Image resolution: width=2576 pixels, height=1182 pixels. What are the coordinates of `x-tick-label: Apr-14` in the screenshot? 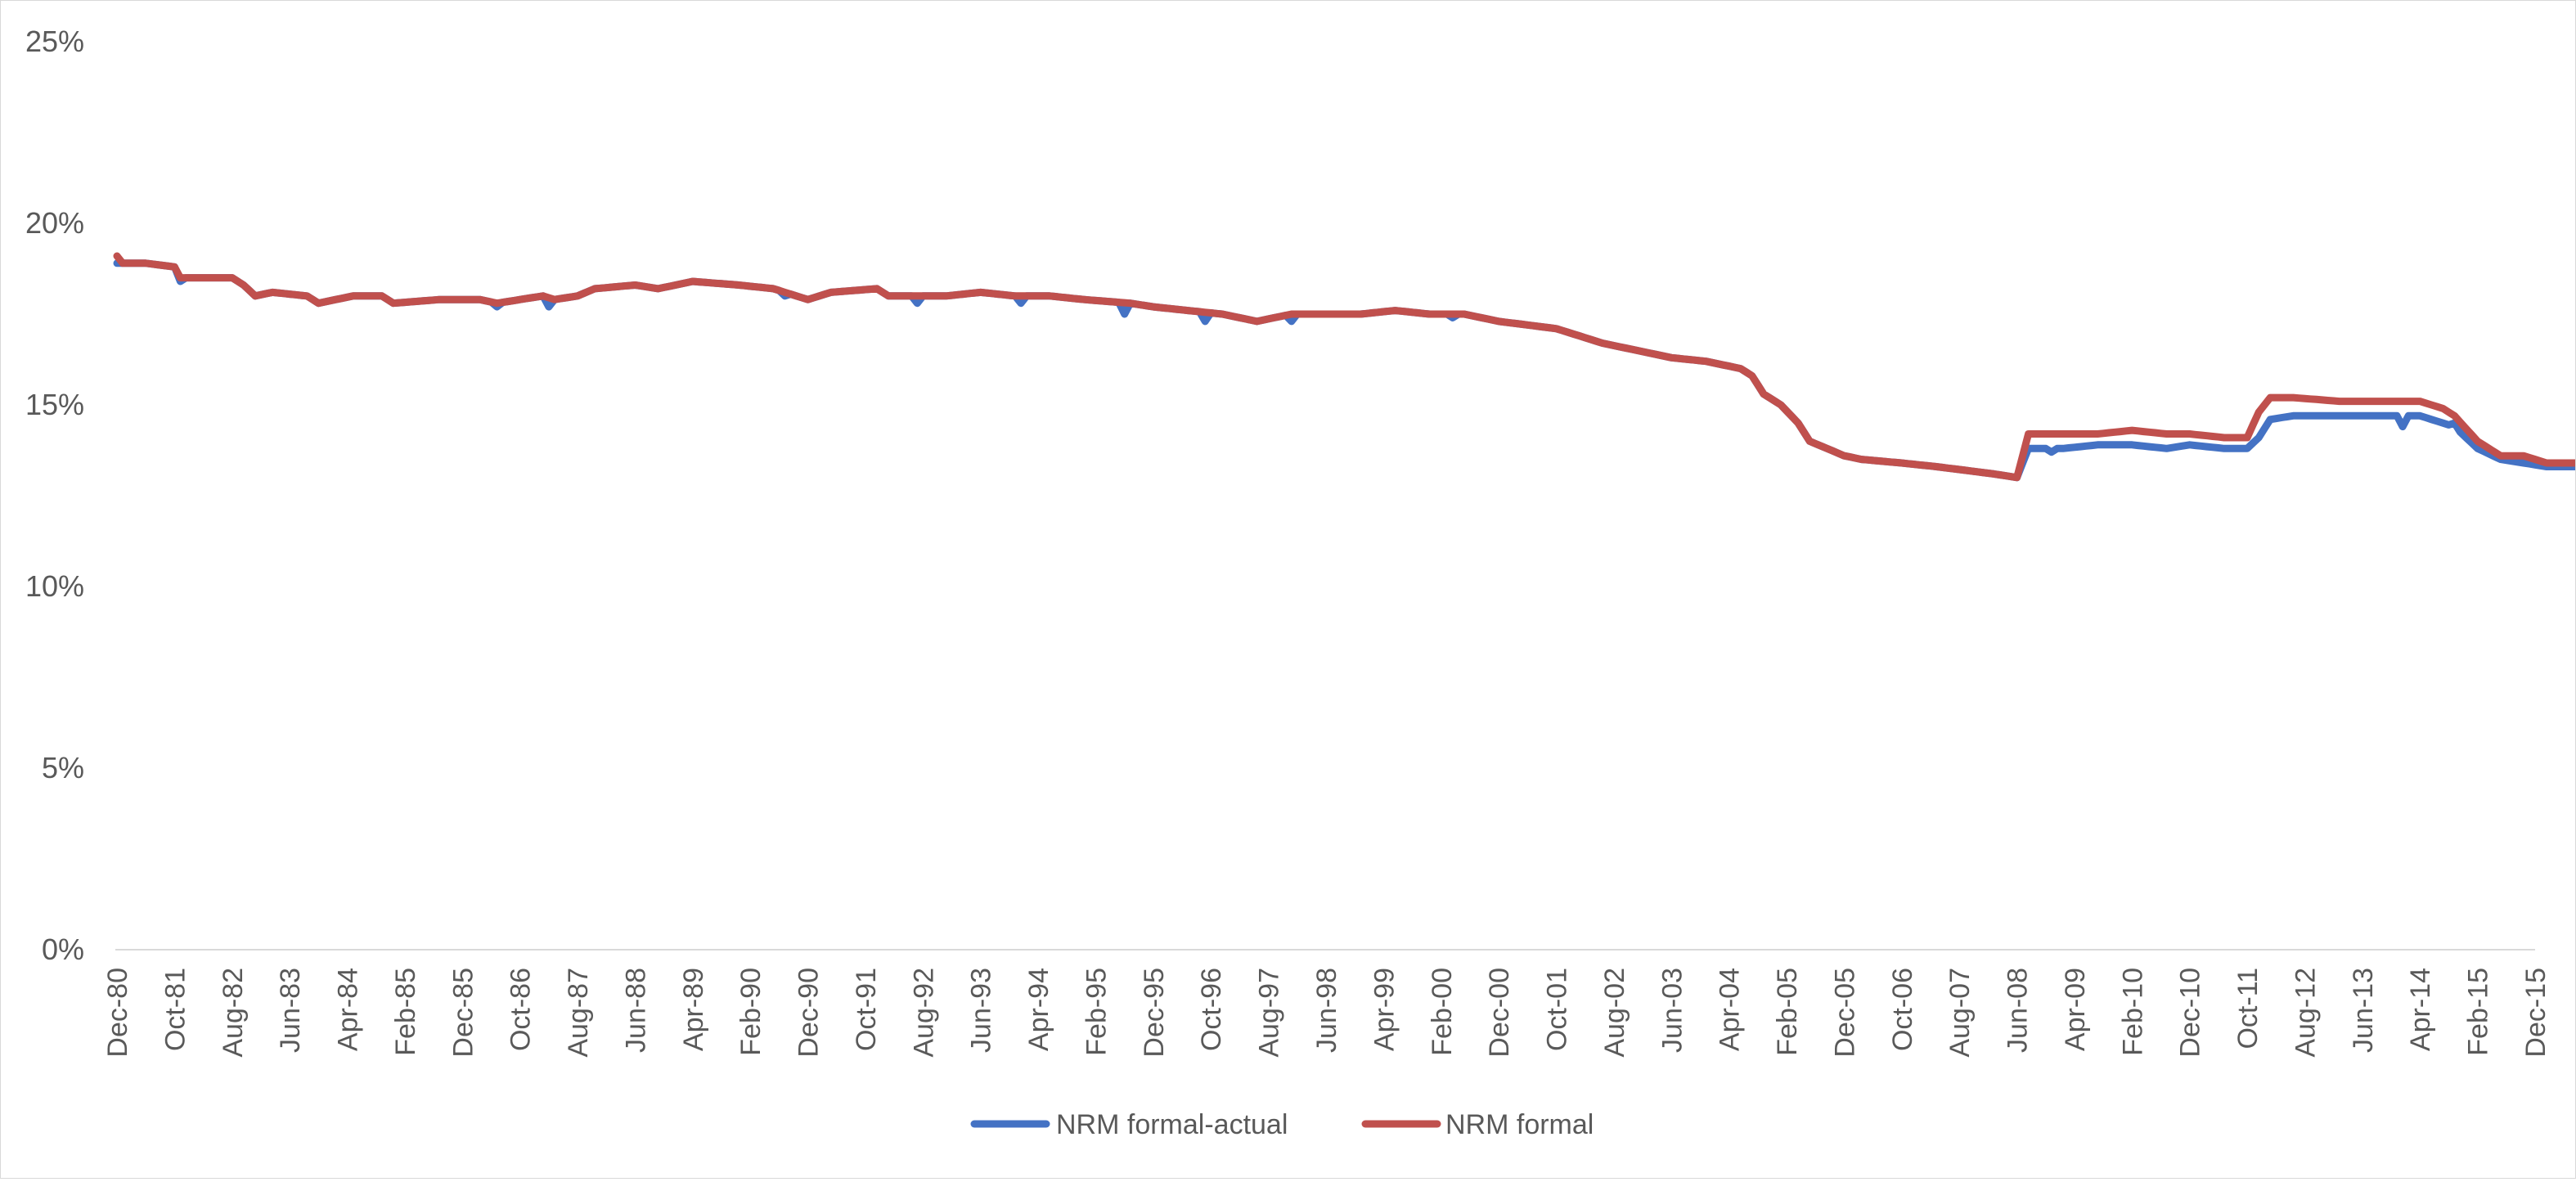 It's located at (2421, 1009).